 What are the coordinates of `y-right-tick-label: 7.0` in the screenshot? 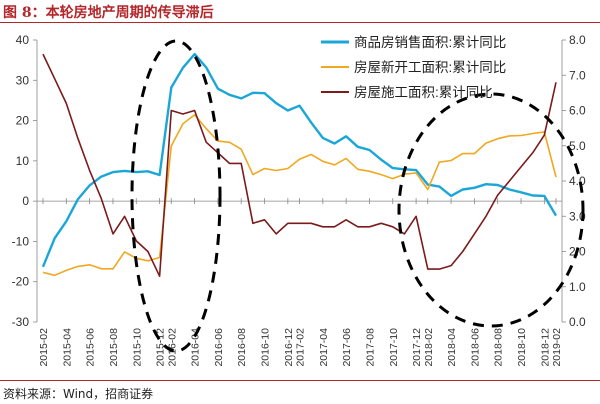 It's located at (577, 75).